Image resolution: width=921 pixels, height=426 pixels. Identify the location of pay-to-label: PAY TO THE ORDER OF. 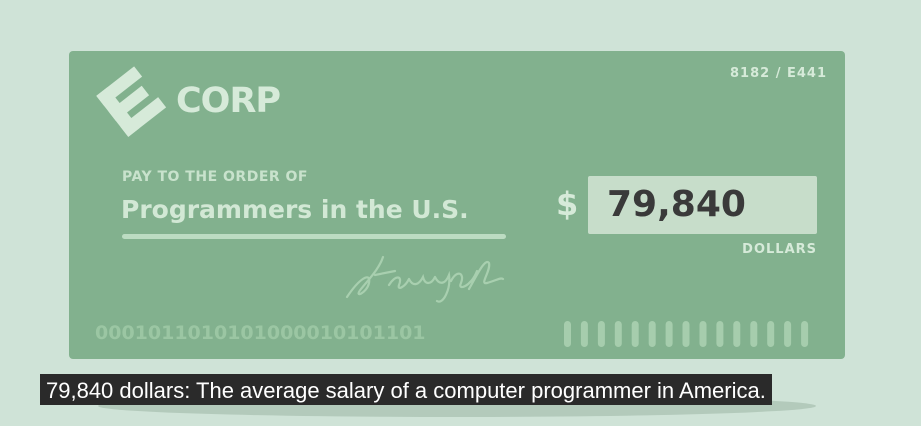
(215, 177).